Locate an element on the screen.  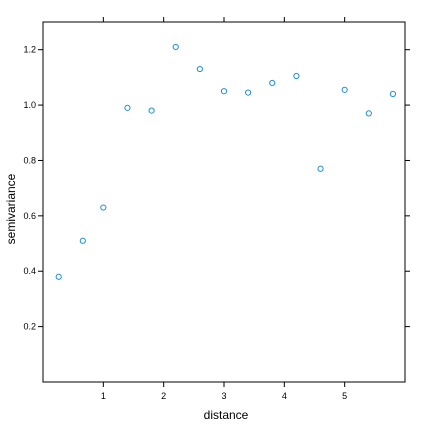
y-tick-label: 1.0 is located at coordinates (29, 105).